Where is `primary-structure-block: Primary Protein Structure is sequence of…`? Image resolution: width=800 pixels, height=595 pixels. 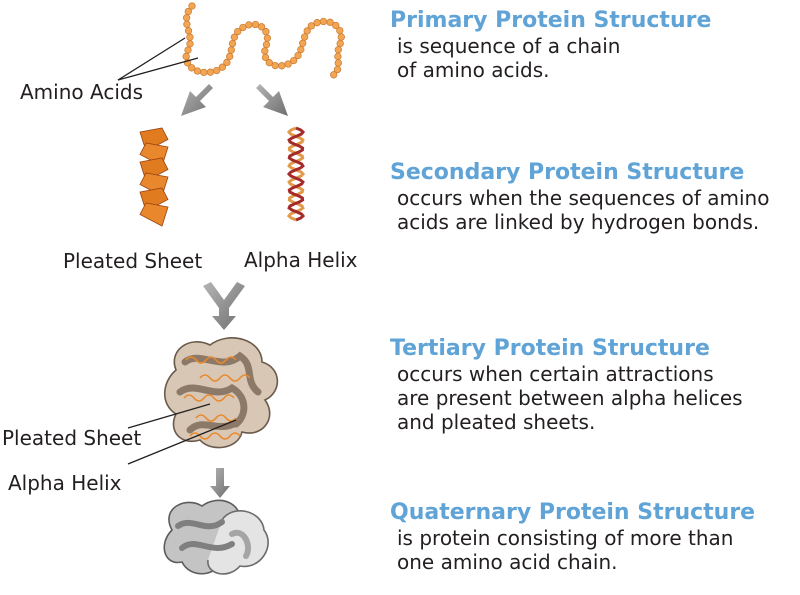
primary-structure-block: Primary Protein Structure is sequence of… is located at coordinates (550, 45).